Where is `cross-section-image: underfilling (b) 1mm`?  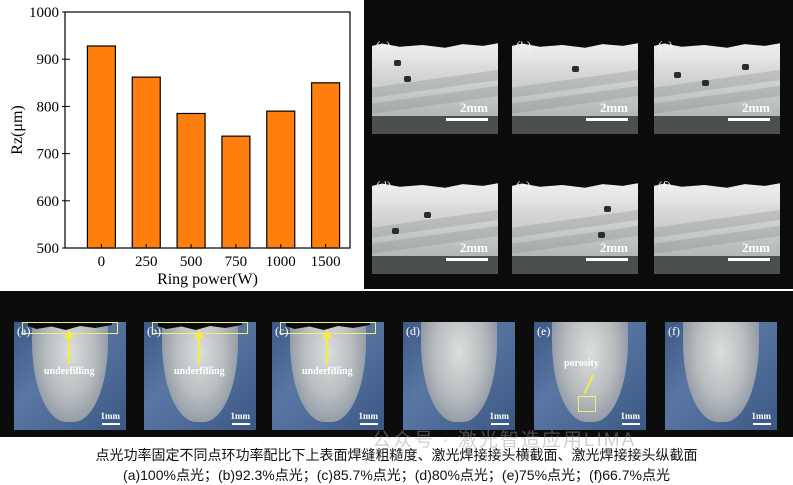
cross-section-image: underfilling (b) 1mm is located at coordinates (200, 376).